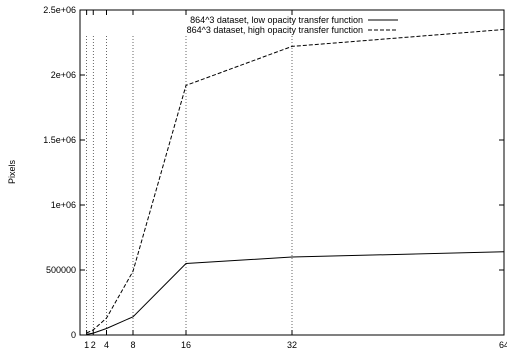  I want to click on x-tick-label-2: 4, so click(106, 345).